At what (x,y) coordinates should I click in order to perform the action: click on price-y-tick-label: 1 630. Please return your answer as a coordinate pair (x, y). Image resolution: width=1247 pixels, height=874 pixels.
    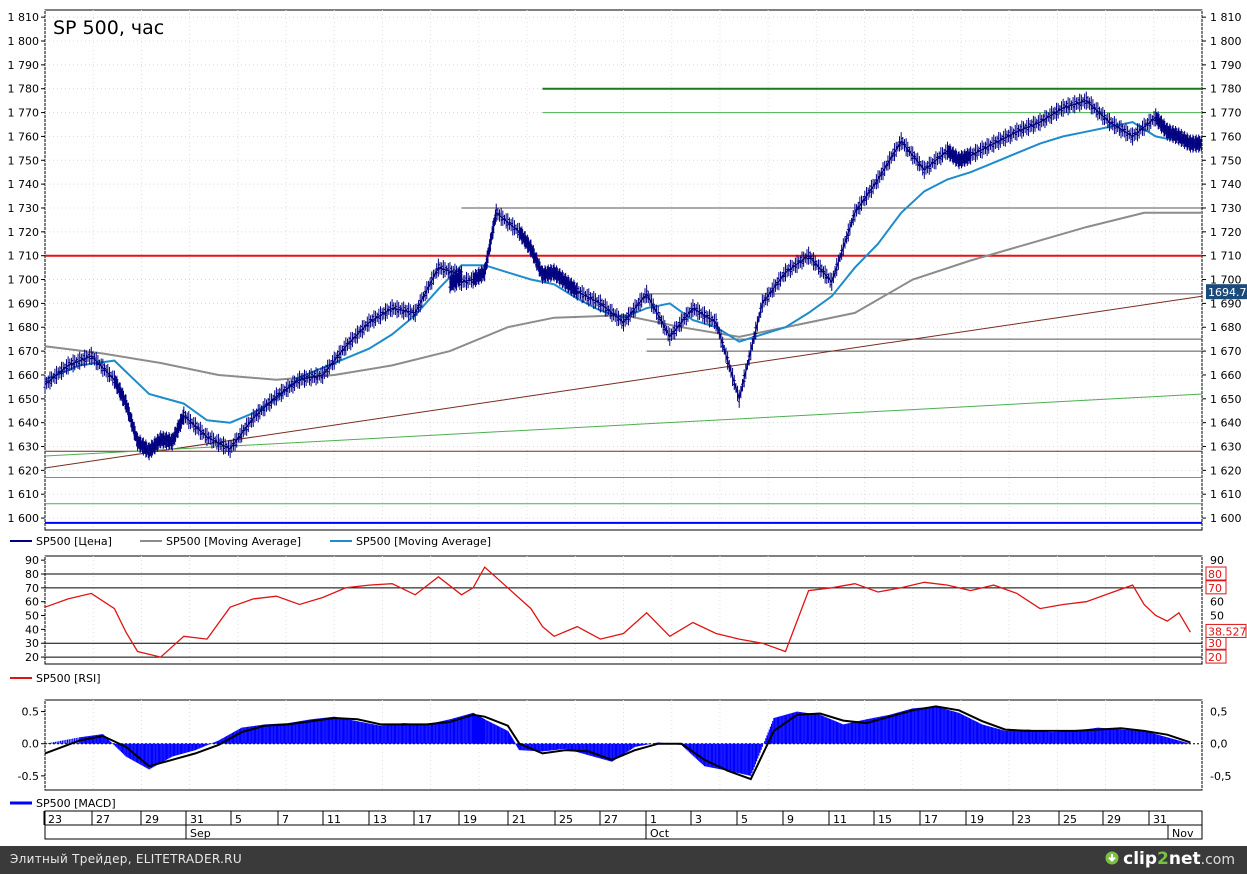
    Looking at the image, I should click on (24, 447).